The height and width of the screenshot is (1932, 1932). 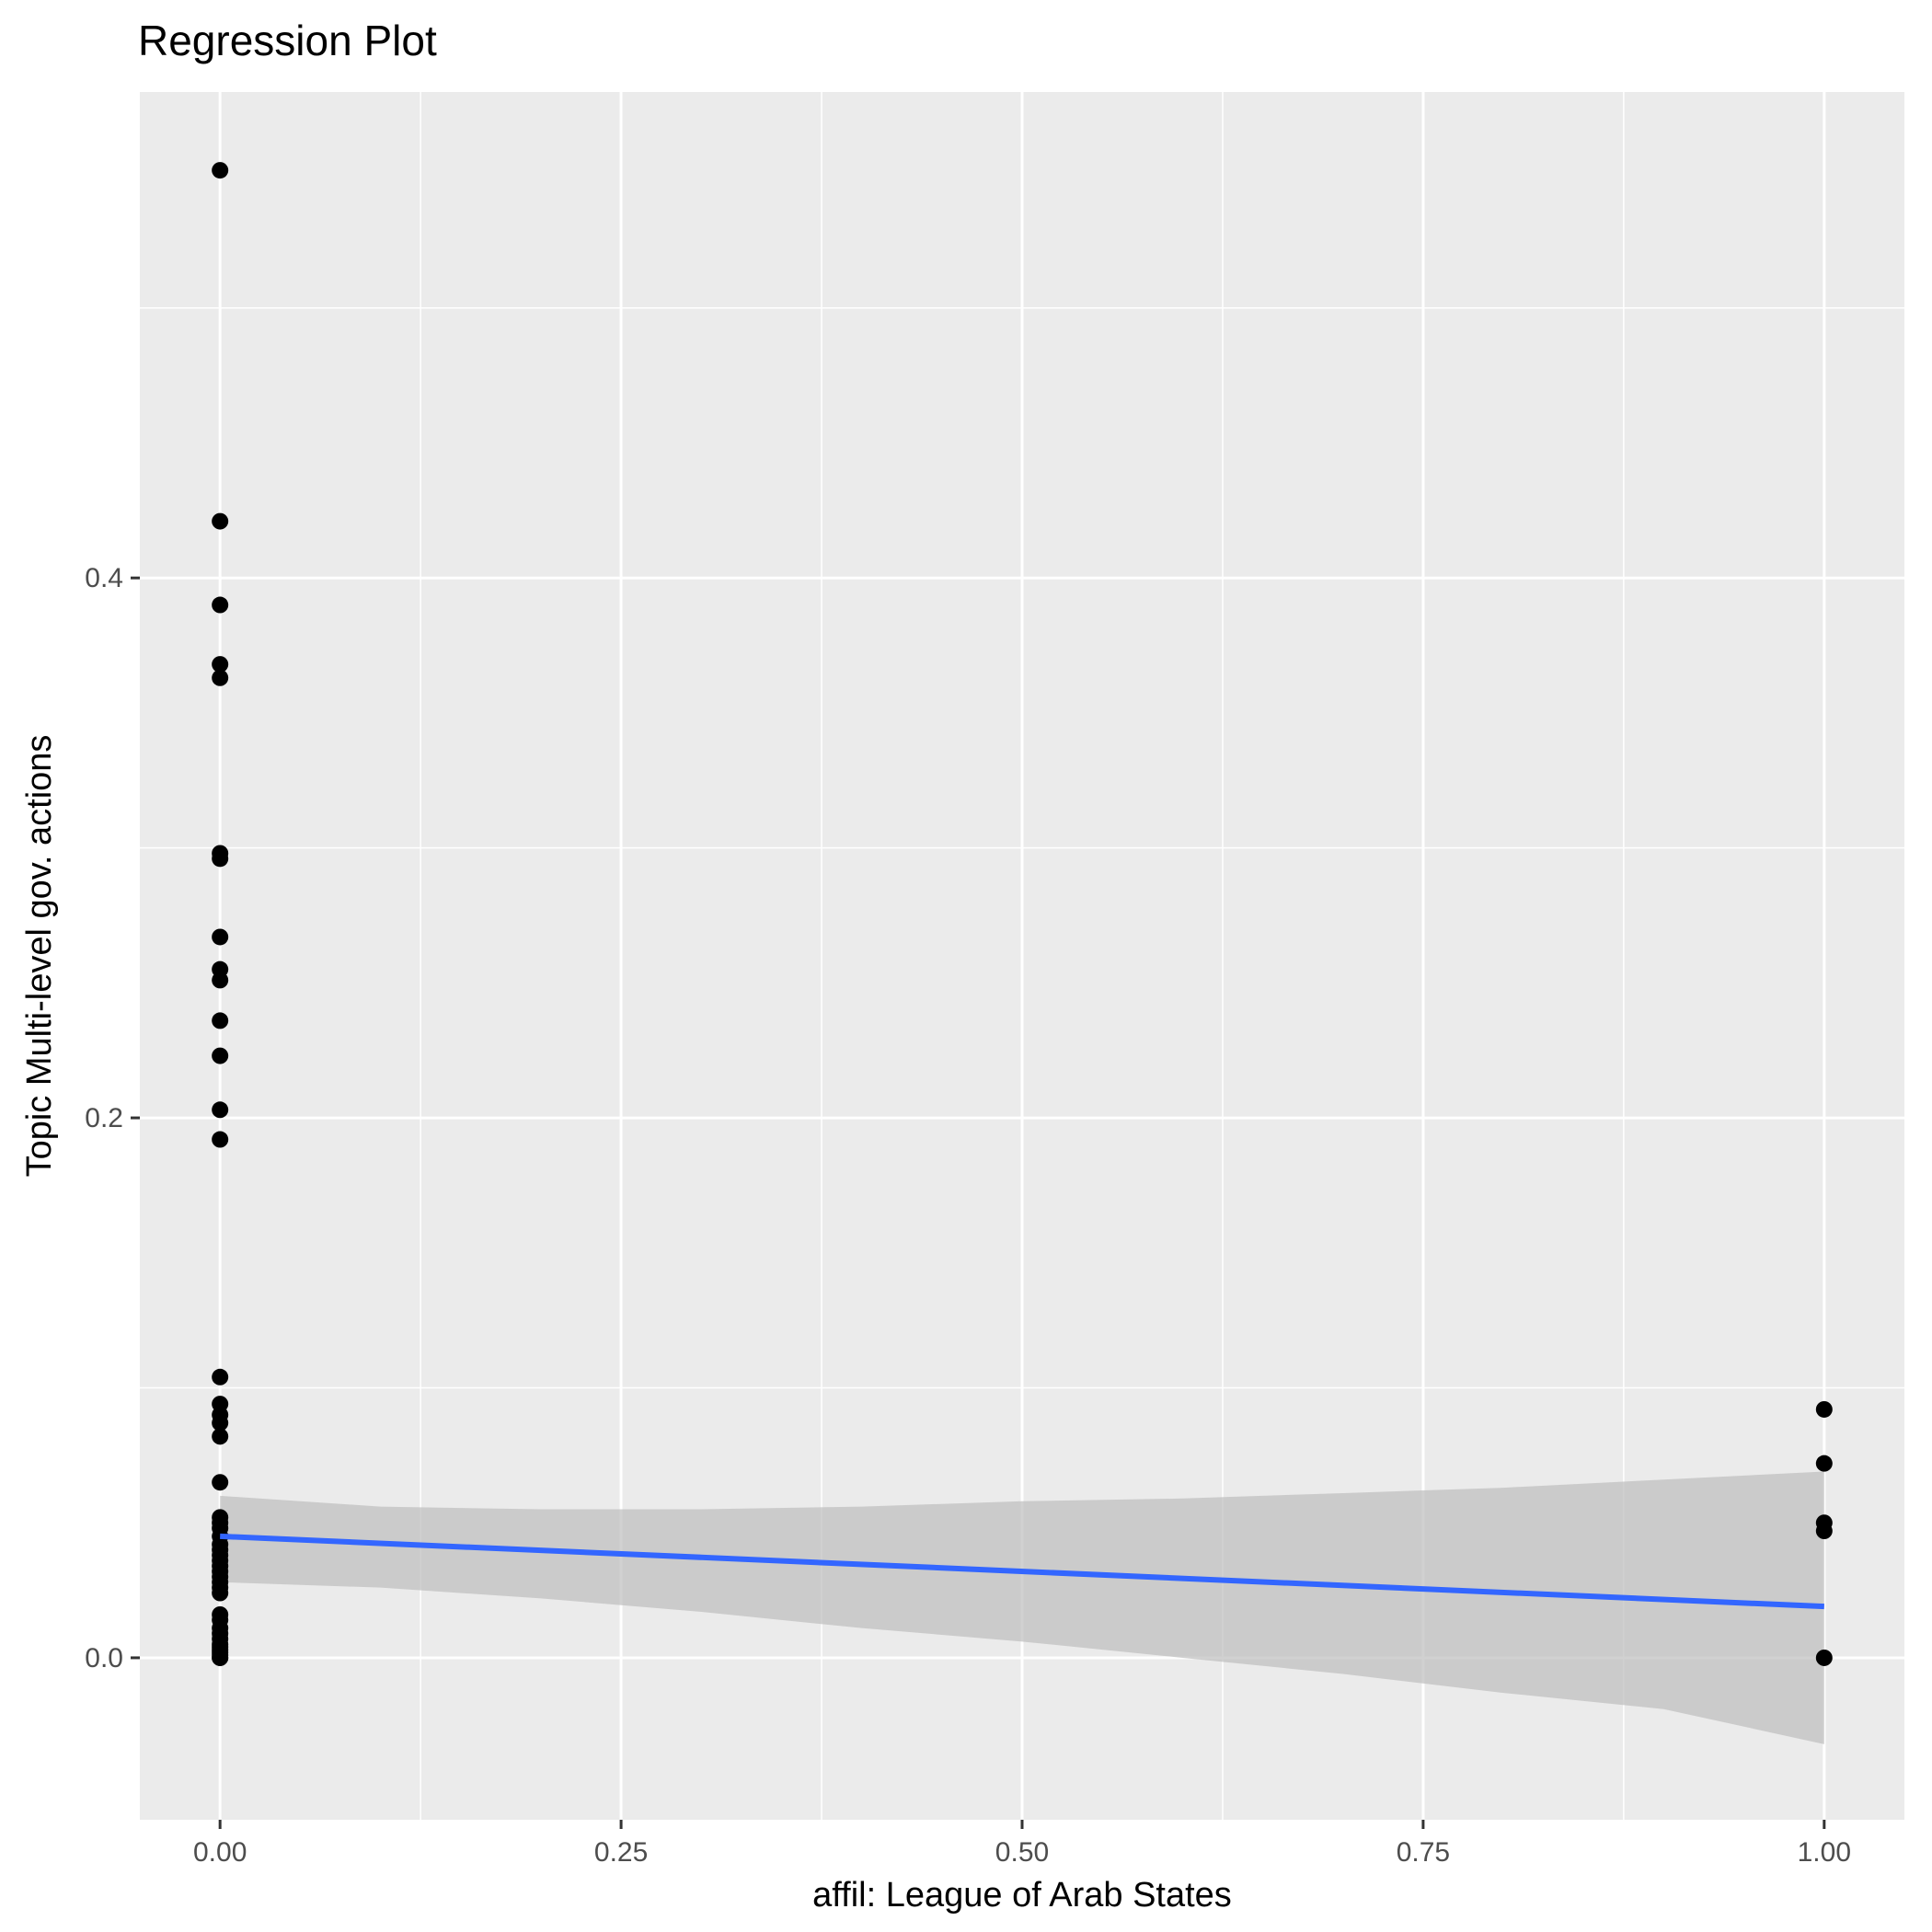 I want to click on confidence-ribbon, so click(x=1022, y=1607).